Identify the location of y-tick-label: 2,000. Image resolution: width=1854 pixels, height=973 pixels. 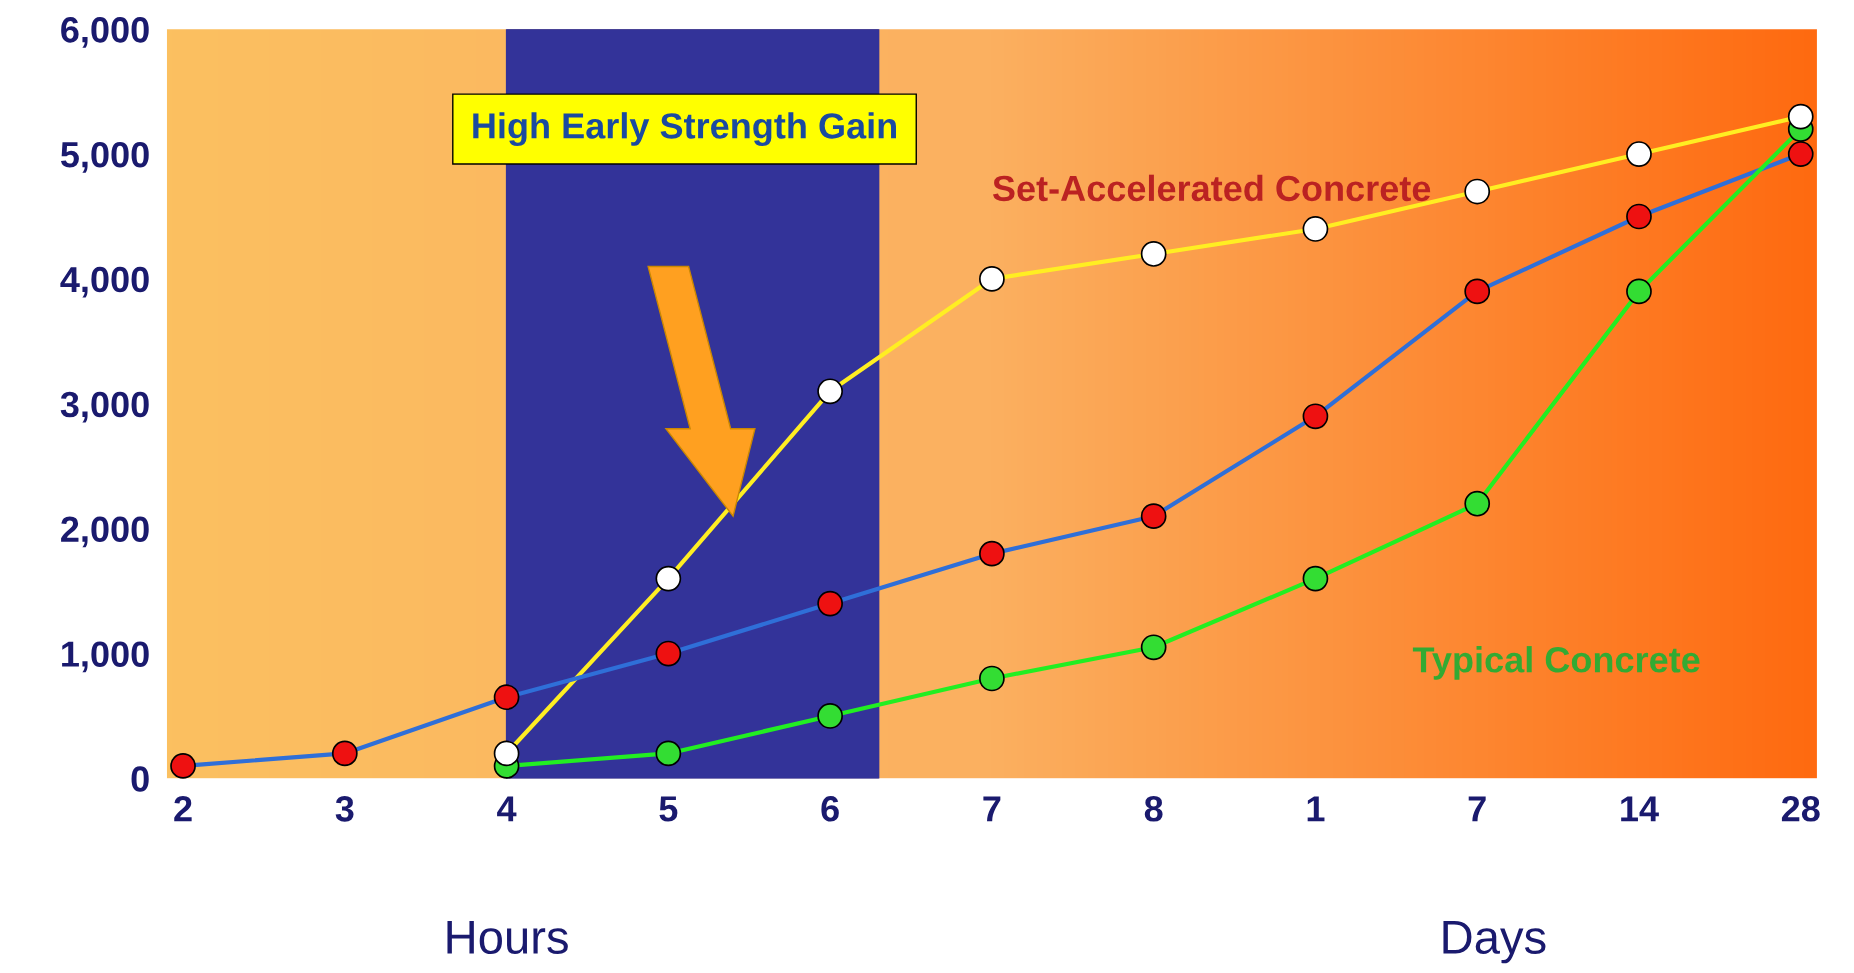
(105, 532).